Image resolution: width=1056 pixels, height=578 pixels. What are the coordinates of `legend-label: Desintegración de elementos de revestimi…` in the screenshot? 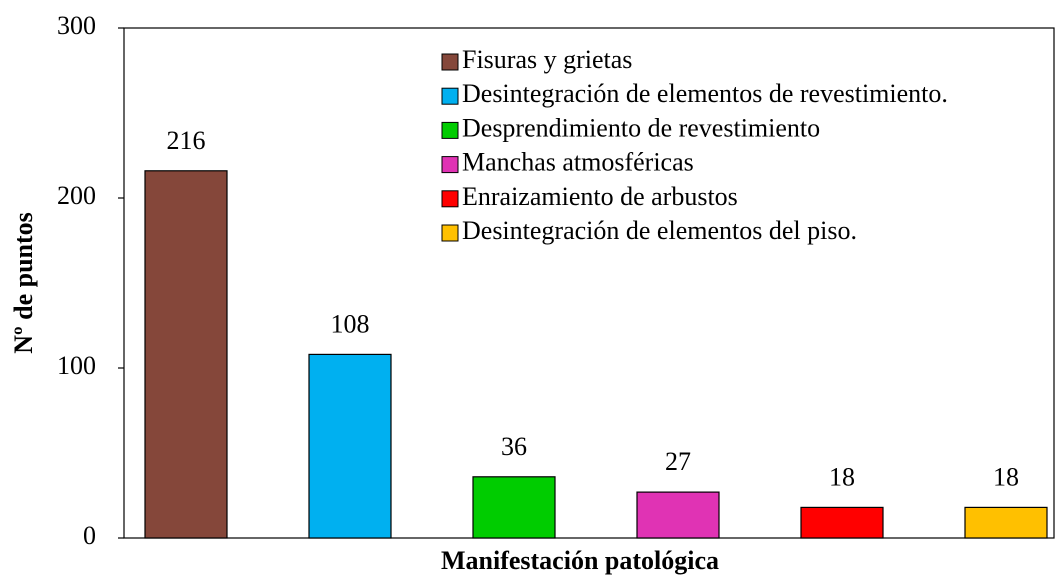 It's located at (705, 93).